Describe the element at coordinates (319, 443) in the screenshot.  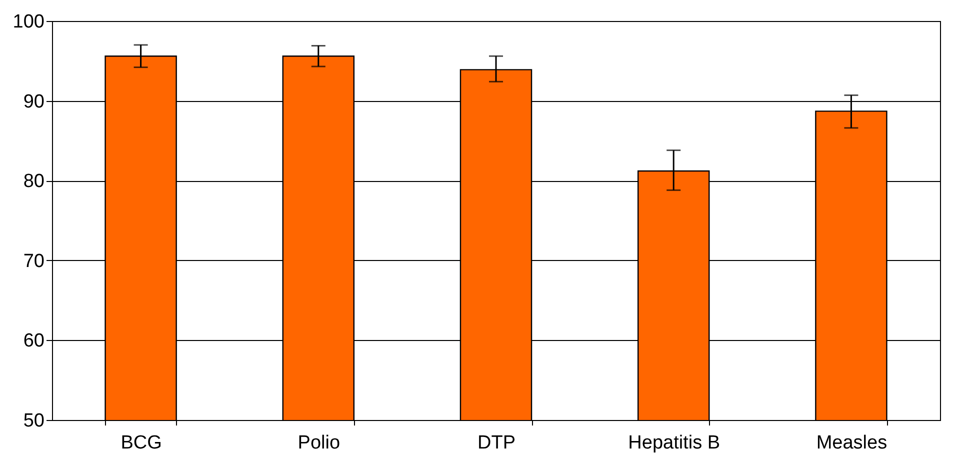
I see `x-tick-label: Polio` at that location.